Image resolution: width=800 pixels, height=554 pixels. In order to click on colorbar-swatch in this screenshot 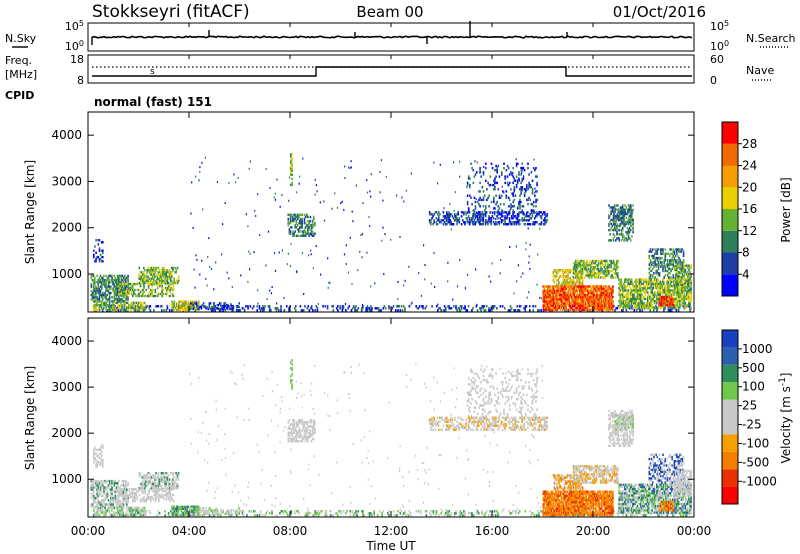, I will do `click(730, 241)`.